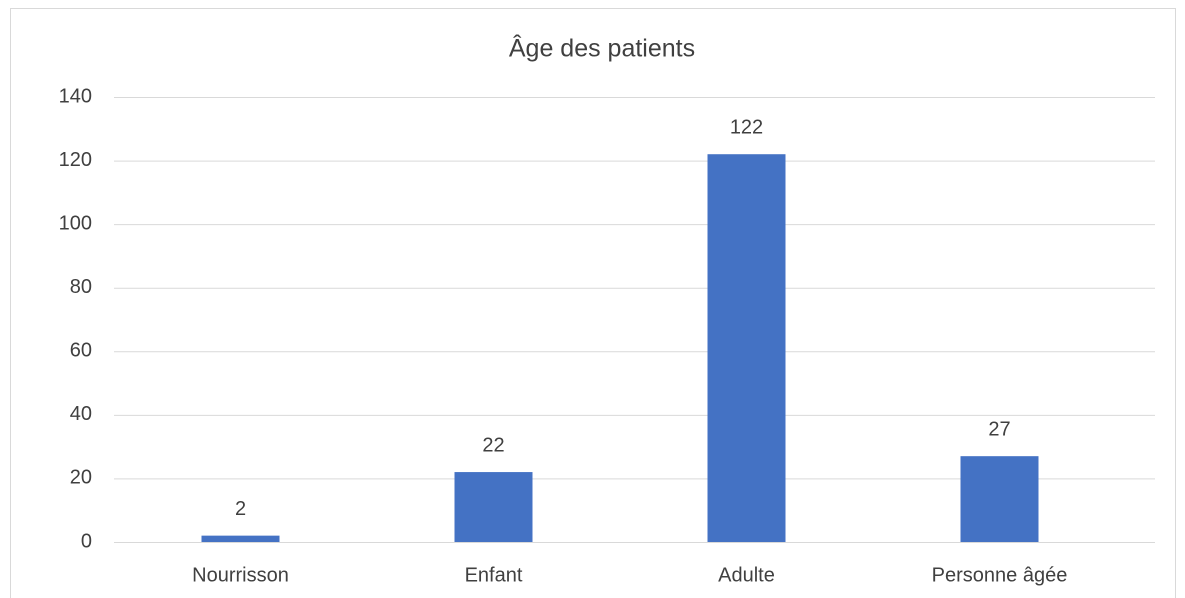 This screenshot has height=598, width=1185. What do you see at coordinates (602, 48) in the screenshot?
I see `chart-title: Âge des patients` at bounding box center [602, 48].